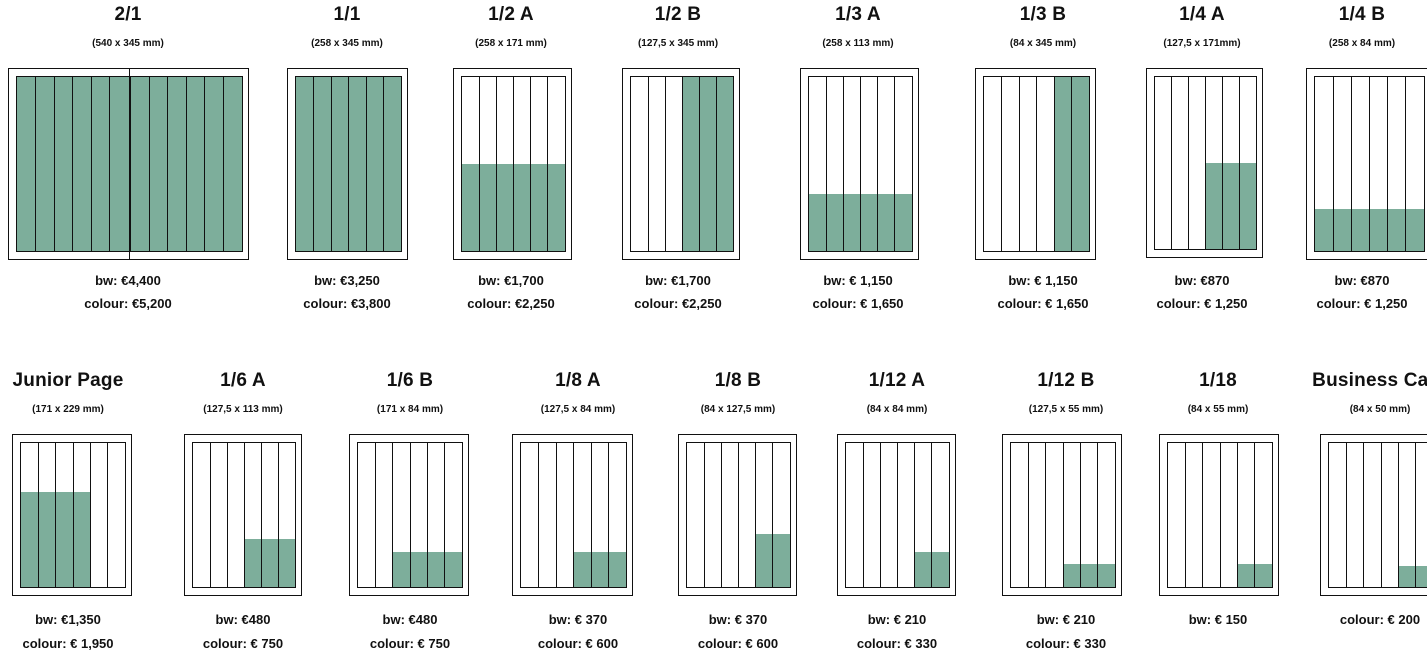  I want to click on ad-size-dimensions: (258 x 113 mm), so click(858, 43).